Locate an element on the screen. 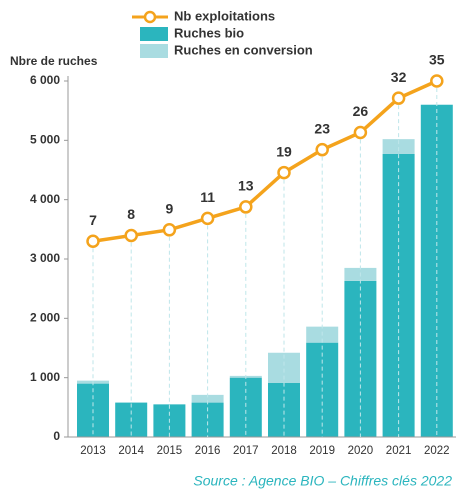  legend-label: Ruches en conversion is located at coordinates (243, 49).